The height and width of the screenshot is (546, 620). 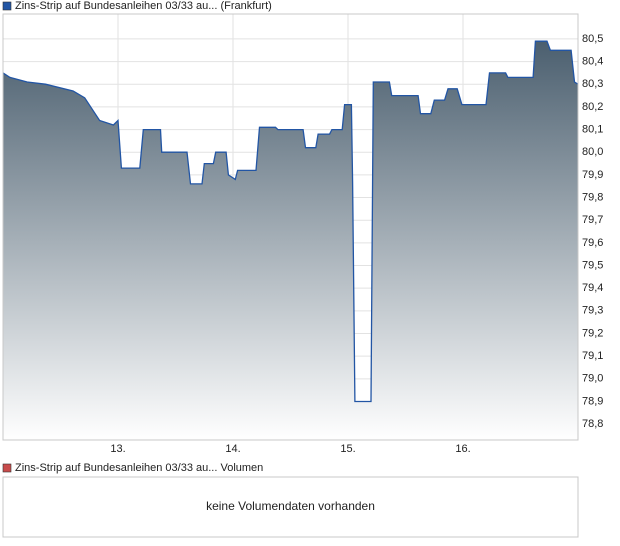 I want to click on y-tick-label: 80,0, so click(x=592, y=152).